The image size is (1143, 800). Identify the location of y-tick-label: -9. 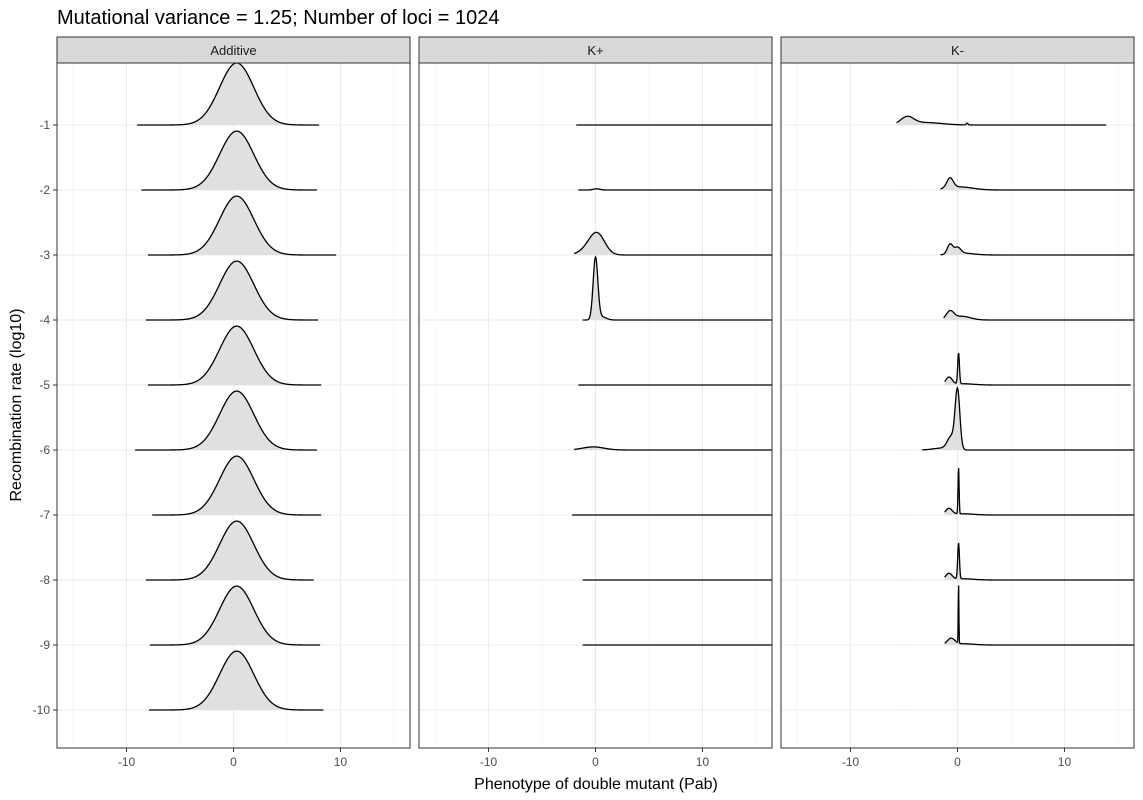
(44, 645).